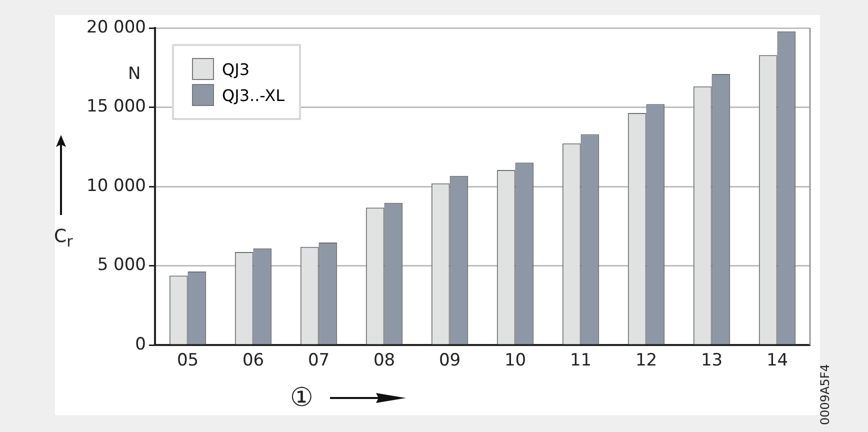 Image resolution: width=868 pixels, height=432 pixels. What do you see at coordinates (236, 69) in the screenshot?
I see `legend-label: QJ3` at bounding box center [236, 69].